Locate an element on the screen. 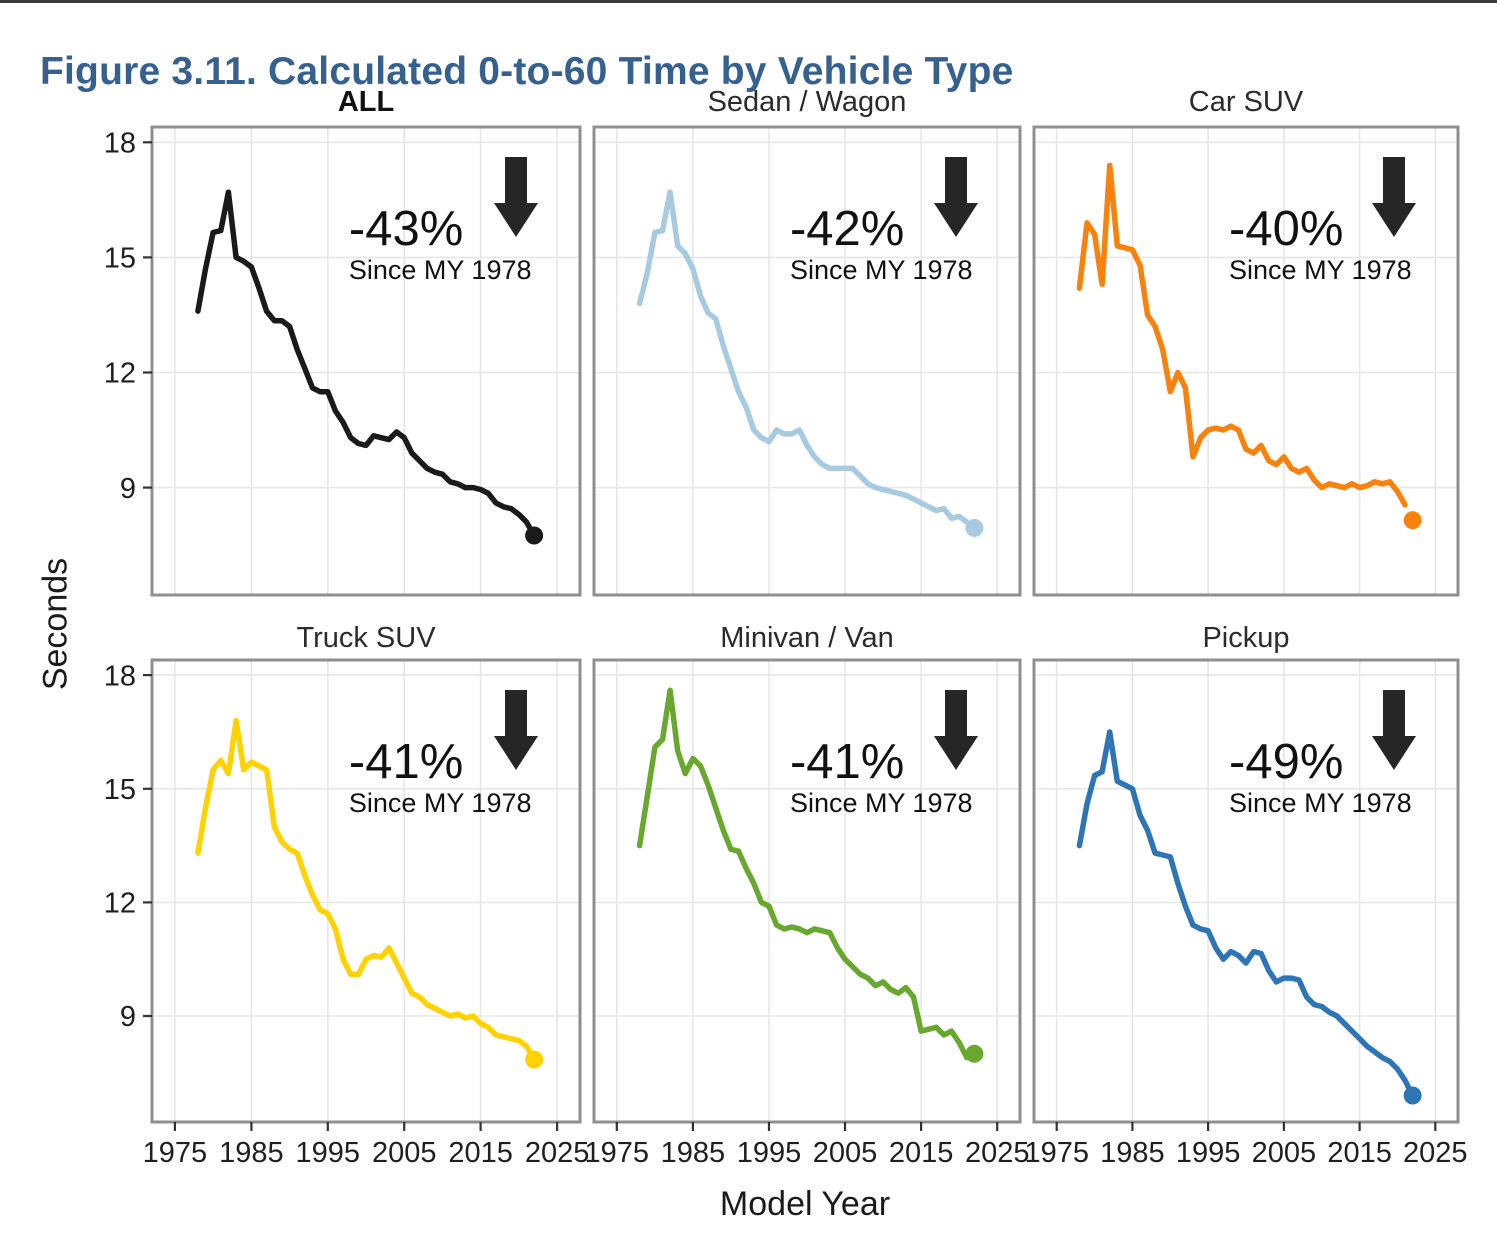 This screenshot has width=1497, height=1239. plot-minivan-van: 1975 1985 1995 2005 2015 2025 is located at coordinates (807, 913).